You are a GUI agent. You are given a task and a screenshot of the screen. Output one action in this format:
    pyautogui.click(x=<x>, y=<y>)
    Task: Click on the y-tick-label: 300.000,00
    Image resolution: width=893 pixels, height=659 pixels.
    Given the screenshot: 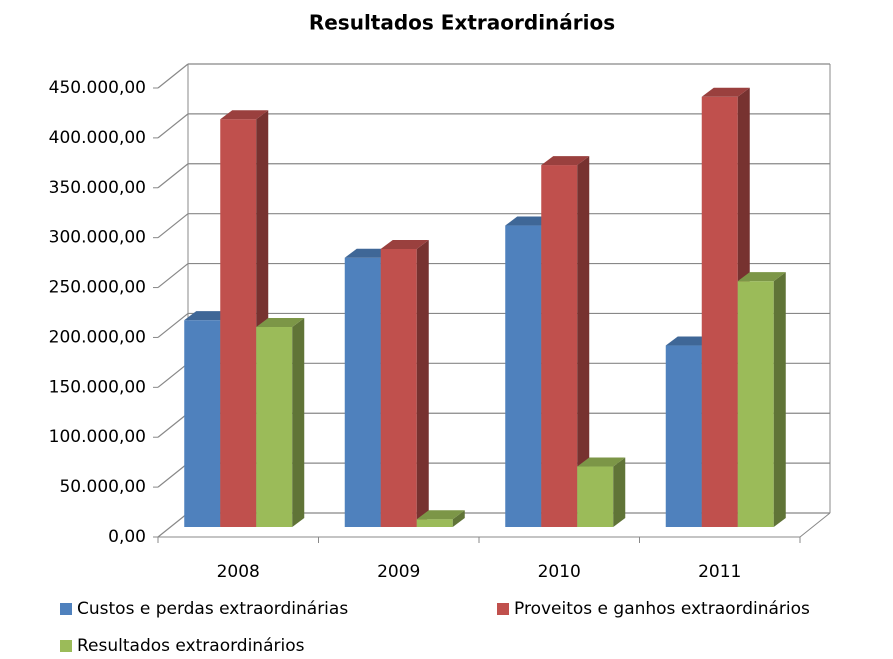 What is the action you would take?
    pyautogui.click(x=97, y=238)
    